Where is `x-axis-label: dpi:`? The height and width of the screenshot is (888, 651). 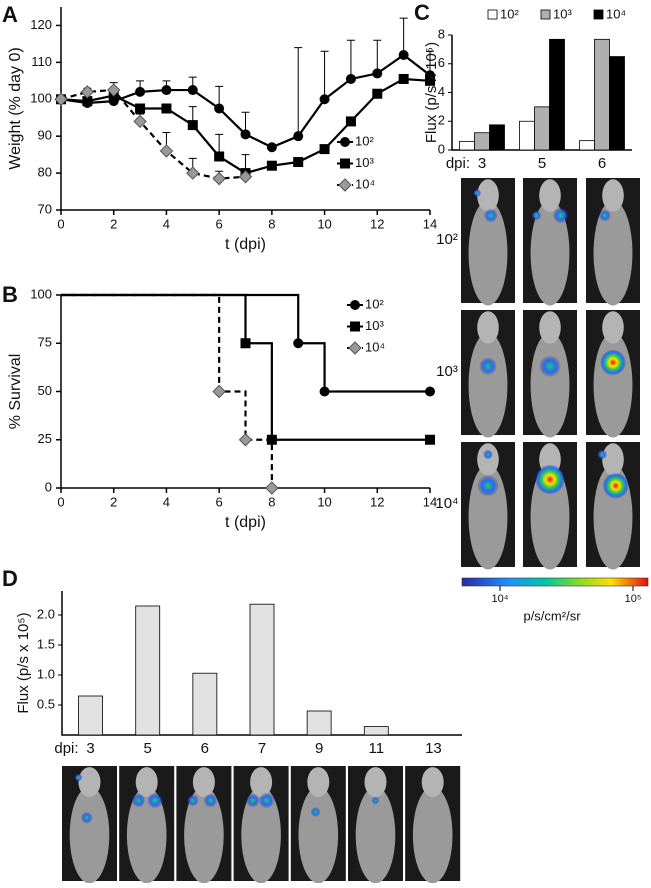
x-axis-label: dpi: is located at coordinates (66, 748).